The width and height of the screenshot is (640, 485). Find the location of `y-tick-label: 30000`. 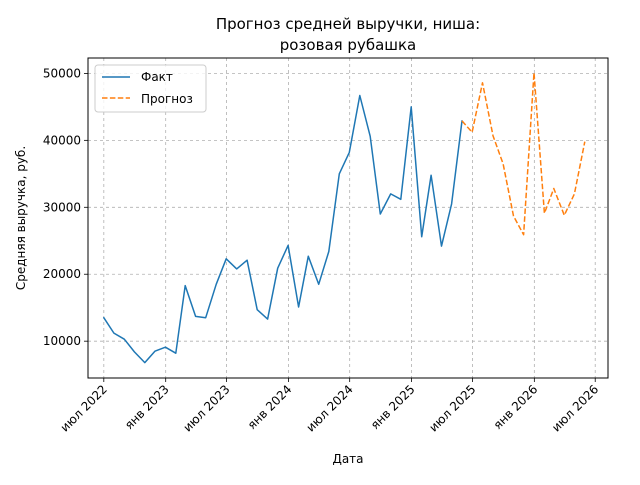

y-tick-label: 30000 is located at coordinates (62, 207).